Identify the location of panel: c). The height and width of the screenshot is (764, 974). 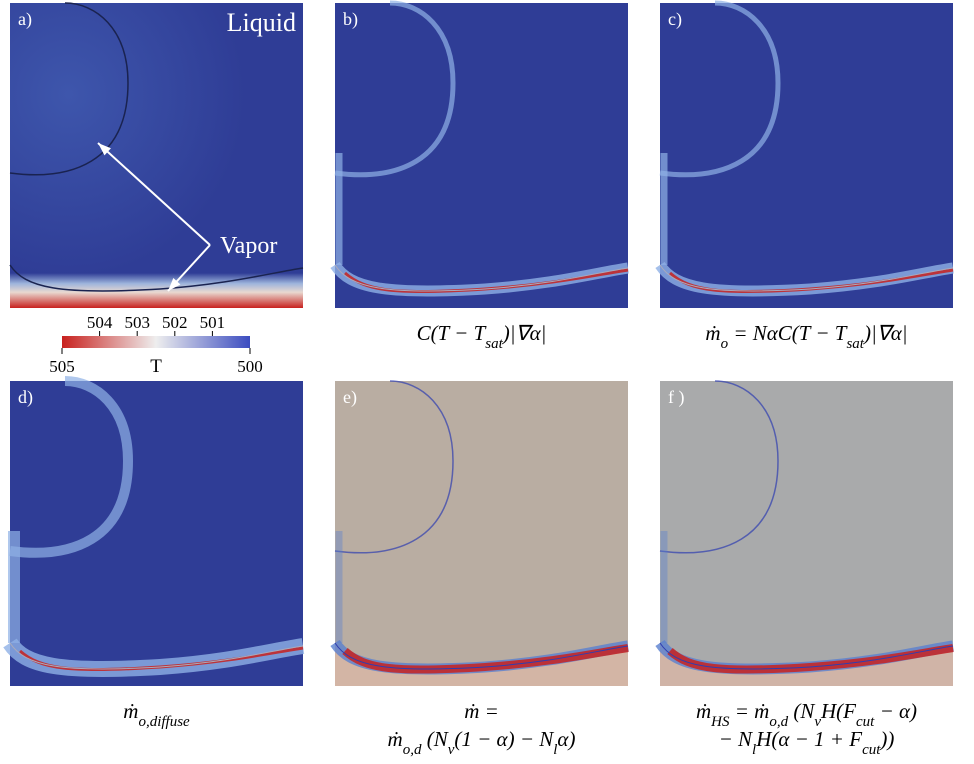
(804, 154).